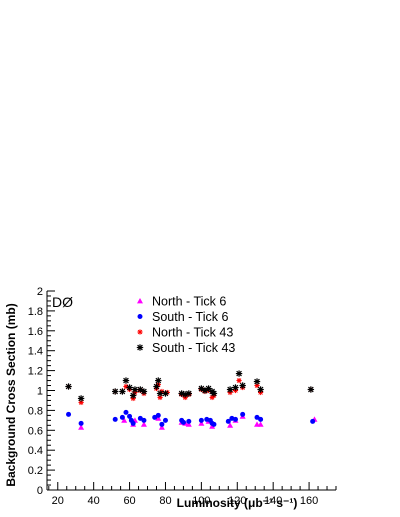 The width and height of the screenshot is (400, 517). What do you see at coordinates (193, 348) in the screenshot?
I see `legend-entry: South - Tick 43` at bounding box center [193, 348].